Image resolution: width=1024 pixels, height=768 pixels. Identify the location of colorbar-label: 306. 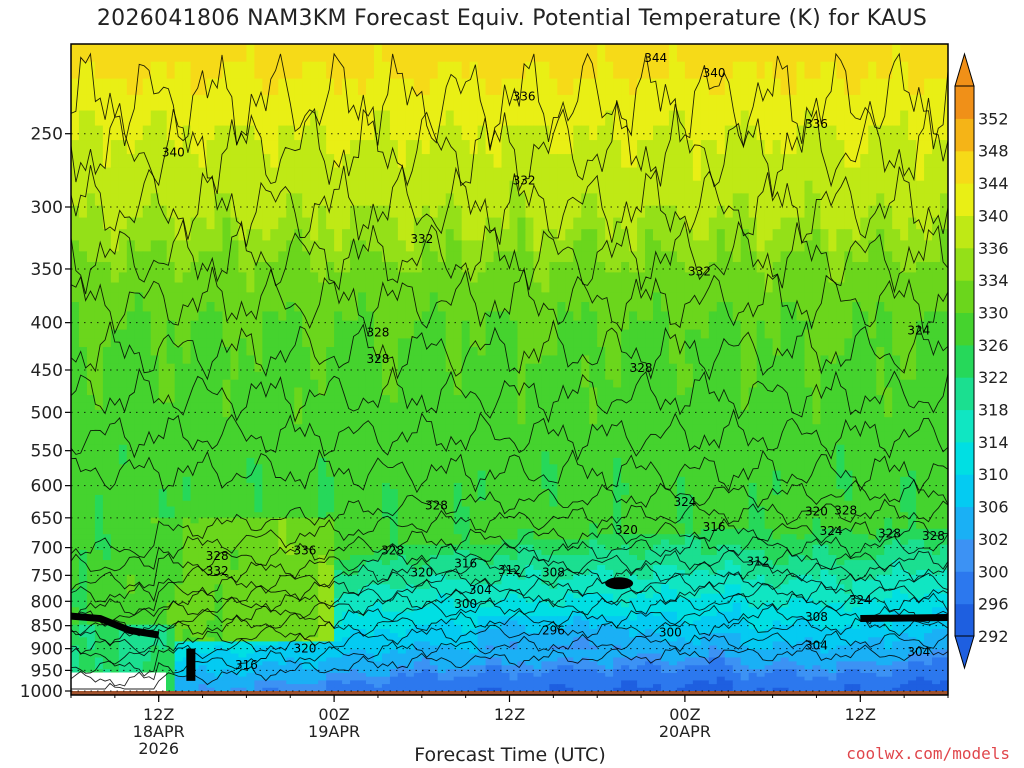
(993, 507).